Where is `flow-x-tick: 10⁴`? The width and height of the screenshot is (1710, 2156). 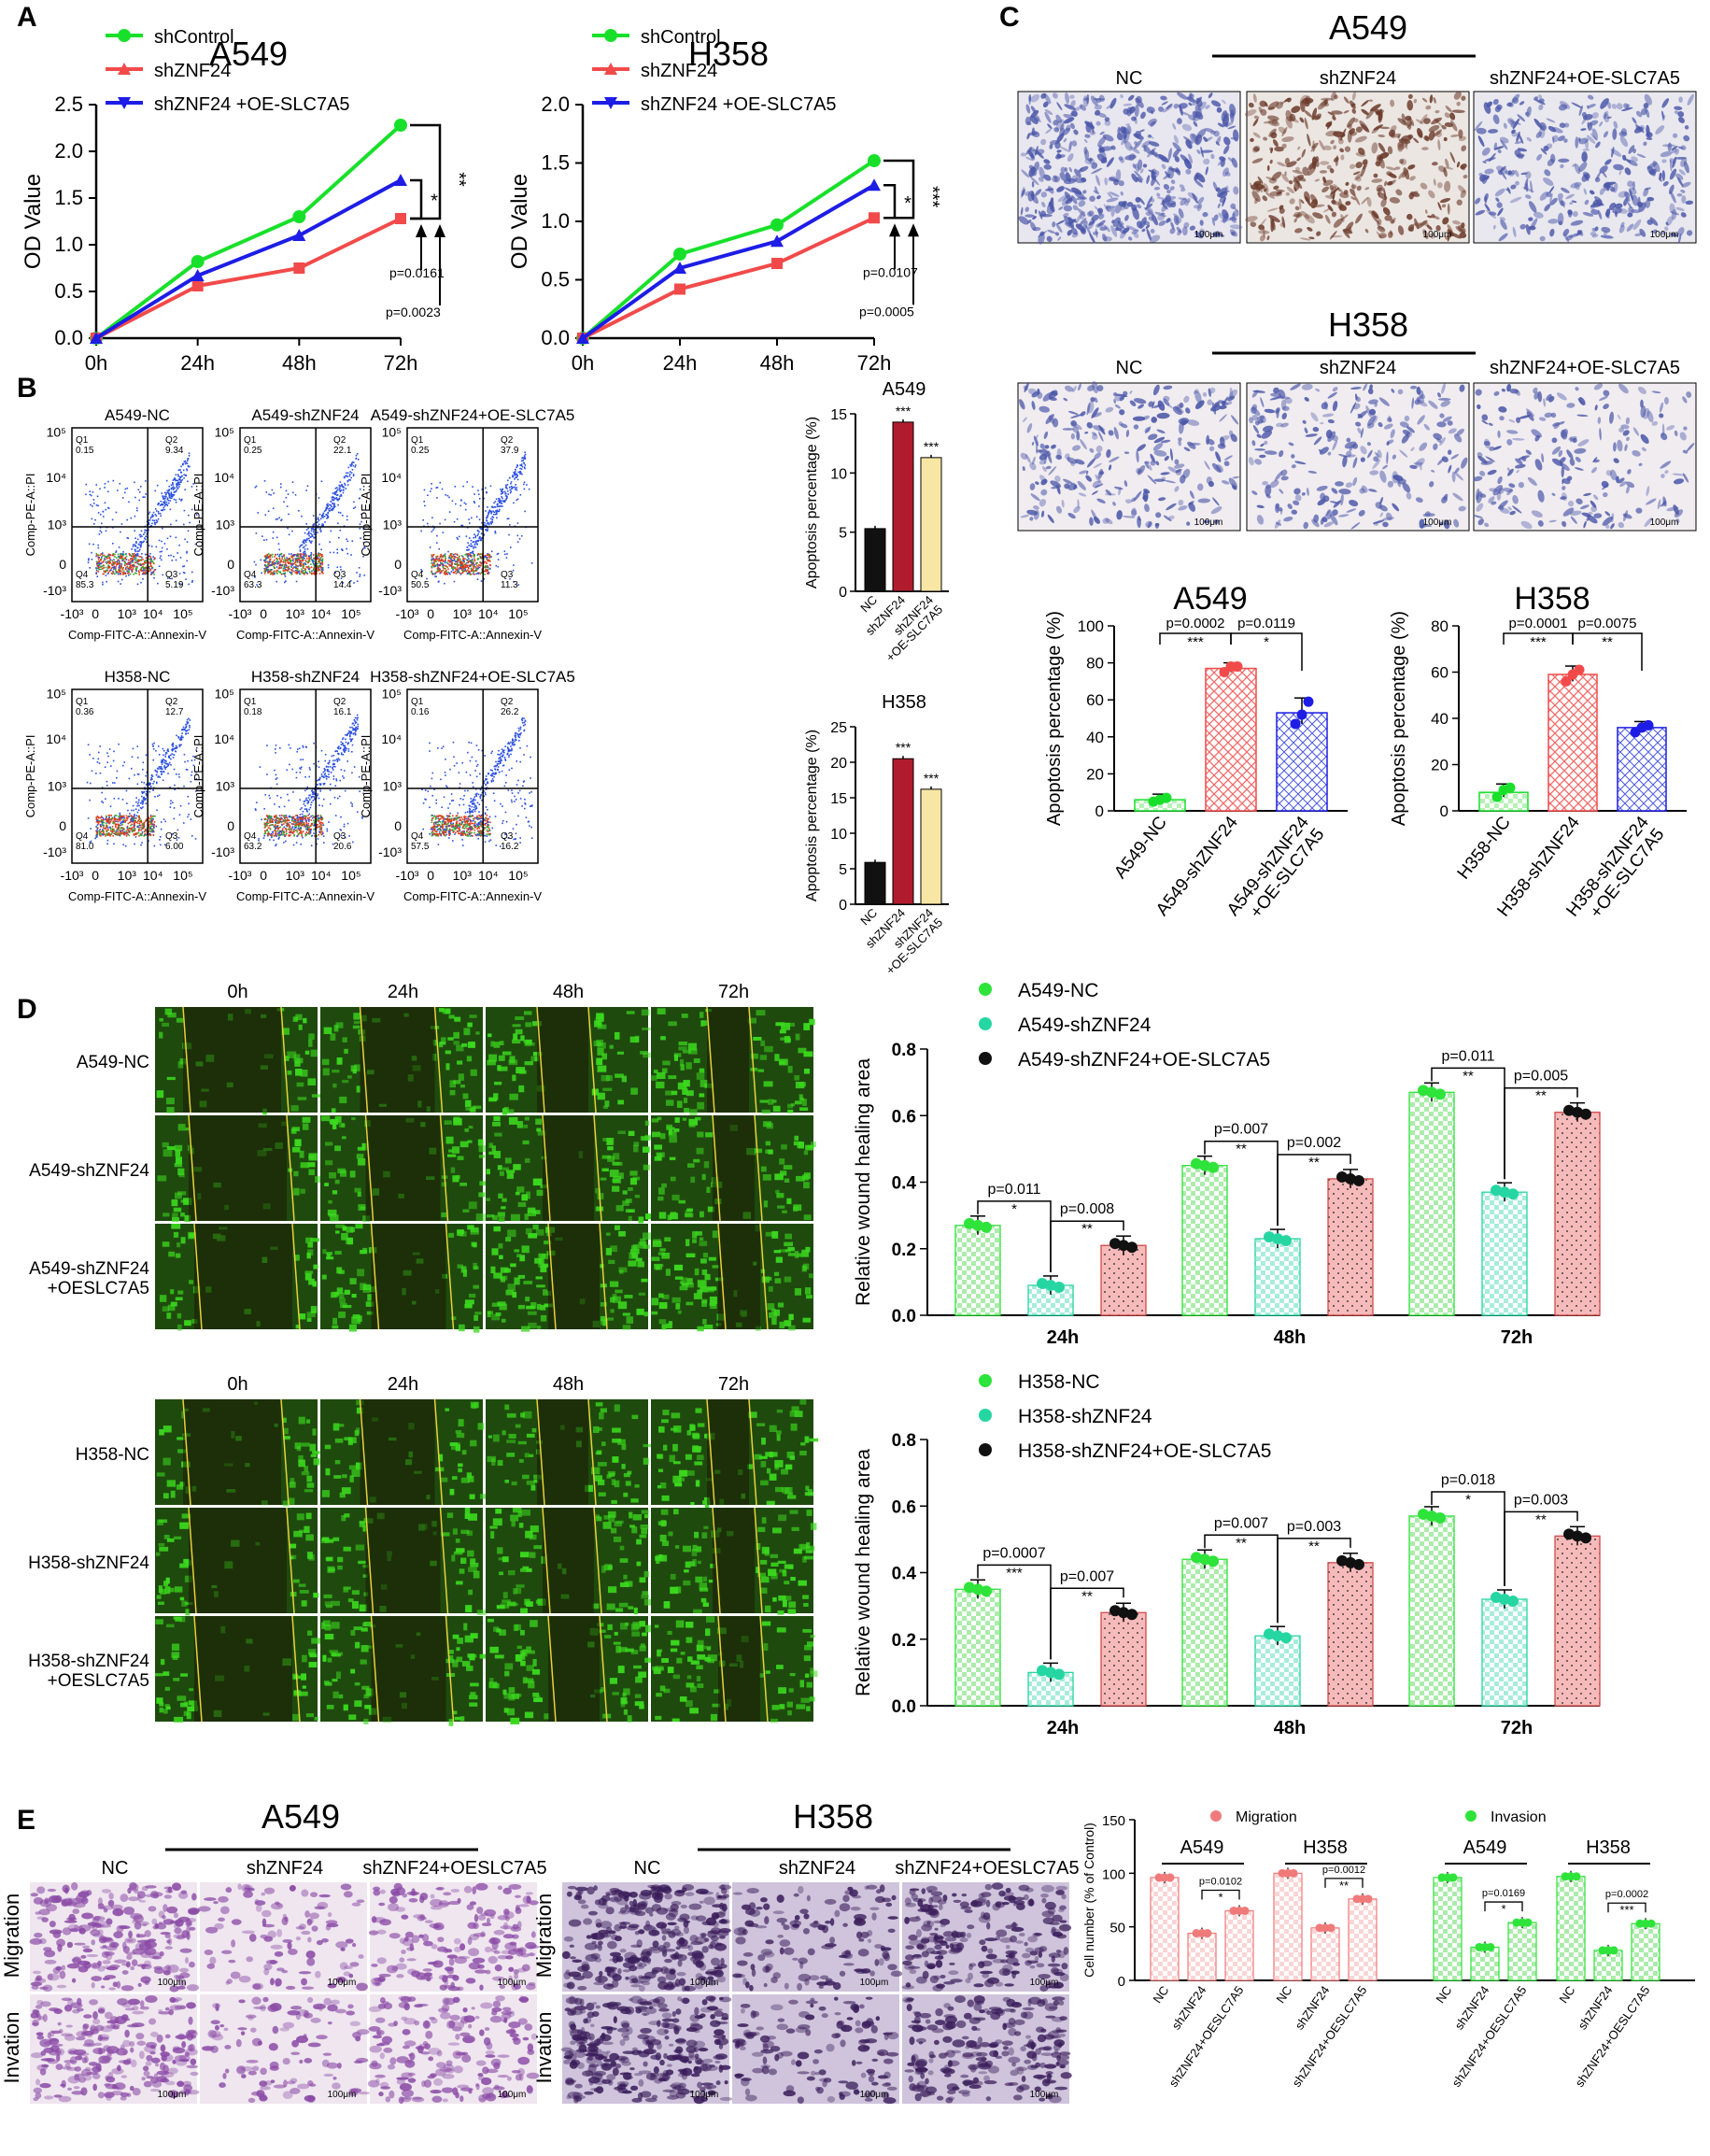 flow-x-tick: 10⁴ is located at coordinates (321, 875).